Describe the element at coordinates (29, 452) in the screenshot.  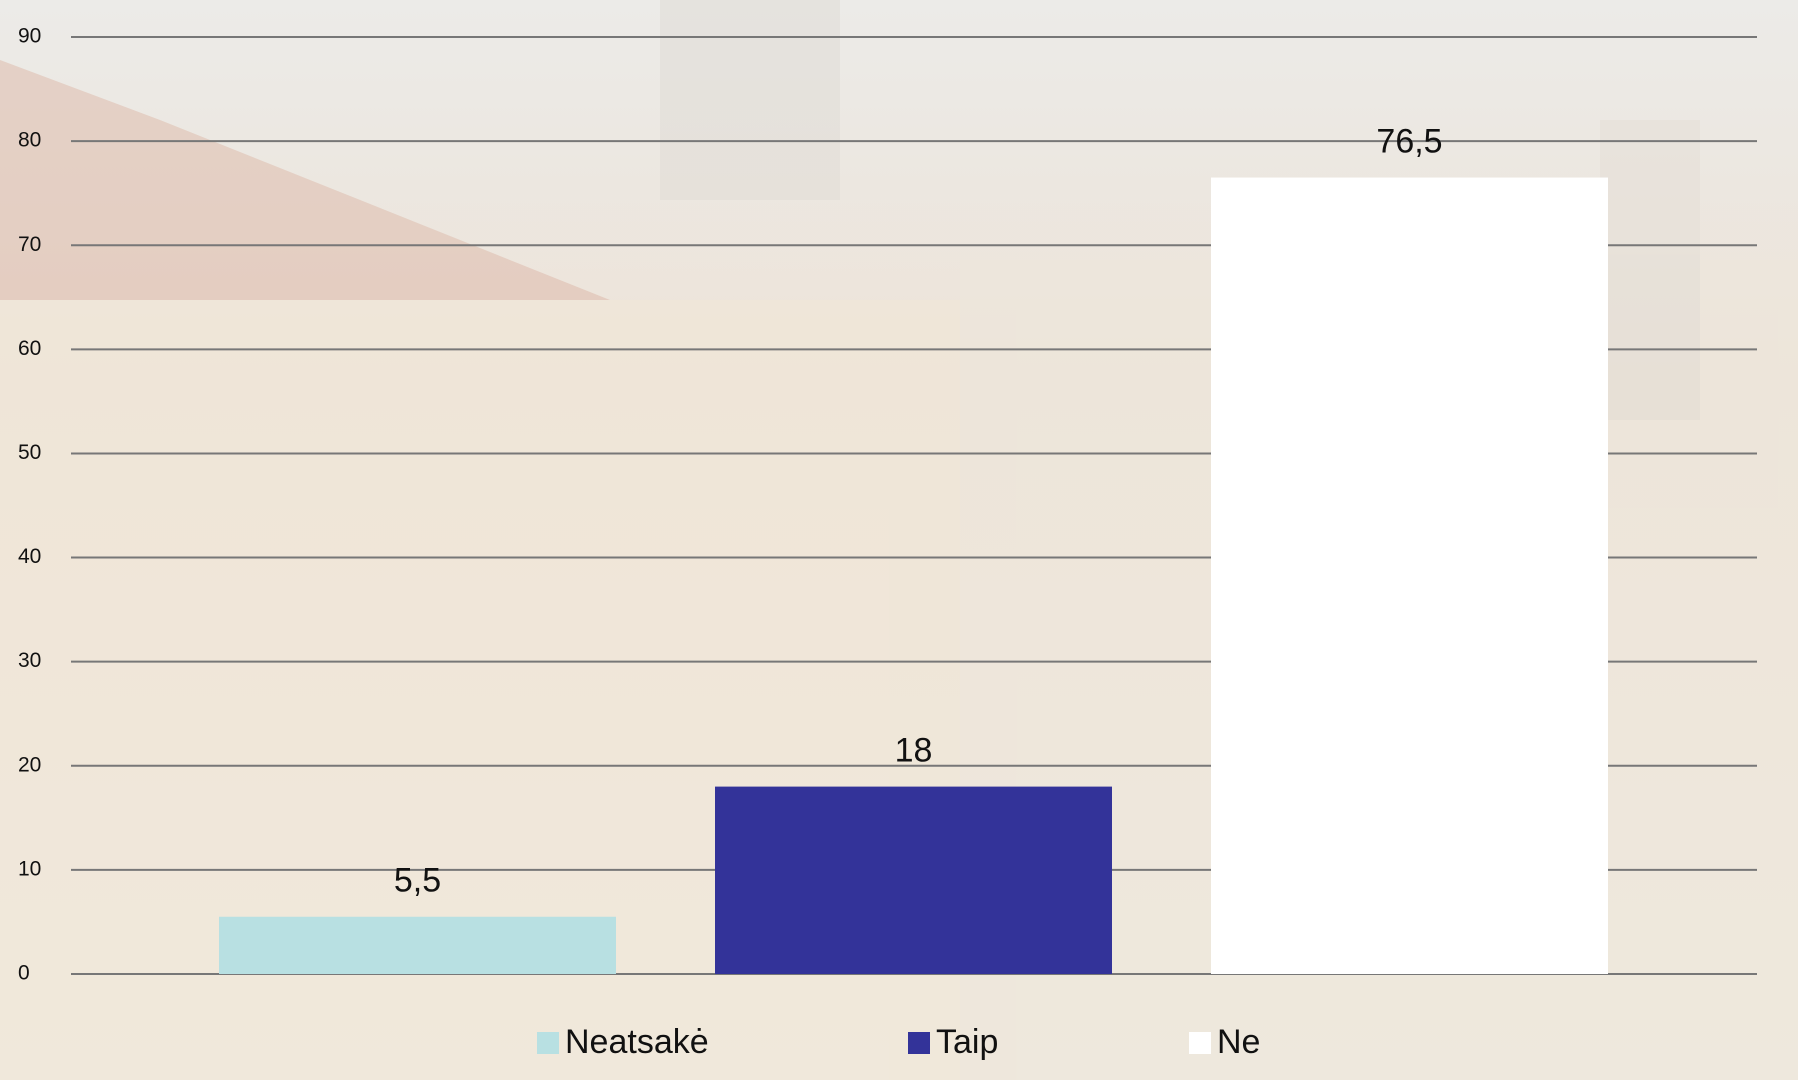
I see `y-tick-label: 50` at that location.